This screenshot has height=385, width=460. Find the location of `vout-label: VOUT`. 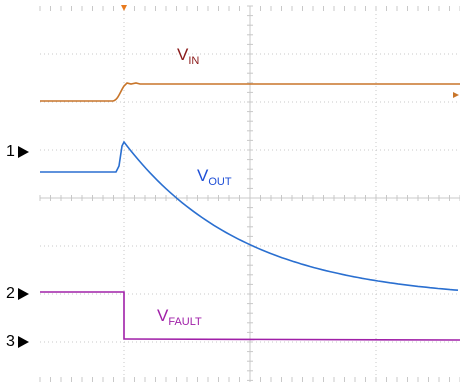

vout-label: VOUT is located at coordinates (214, 177).